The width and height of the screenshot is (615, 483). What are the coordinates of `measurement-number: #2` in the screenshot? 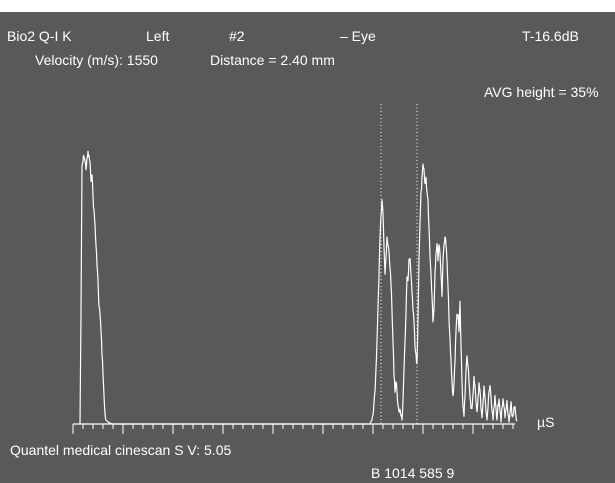 It's located at (237, 36).